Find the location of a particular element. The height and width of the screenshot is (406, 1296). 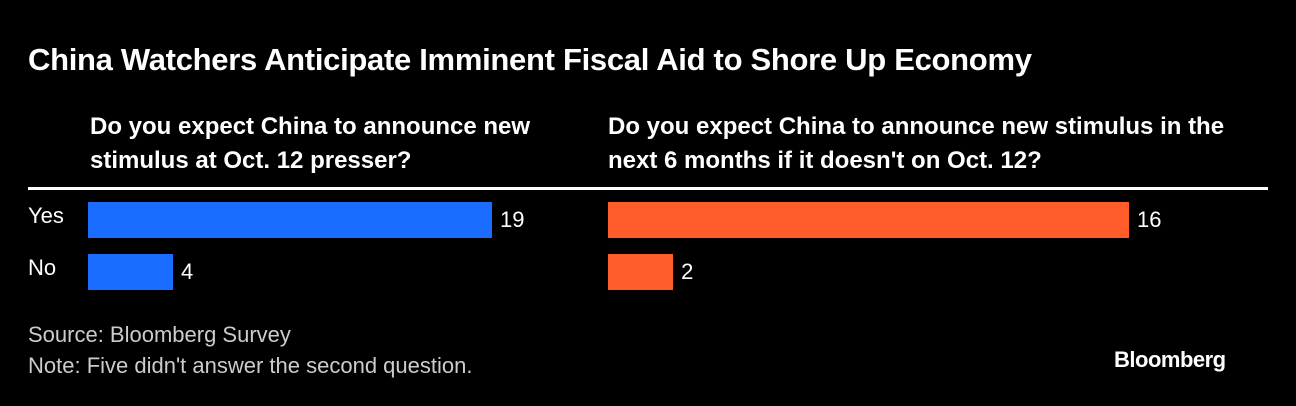

value-label: 4 is located at coordinates (187, 271).